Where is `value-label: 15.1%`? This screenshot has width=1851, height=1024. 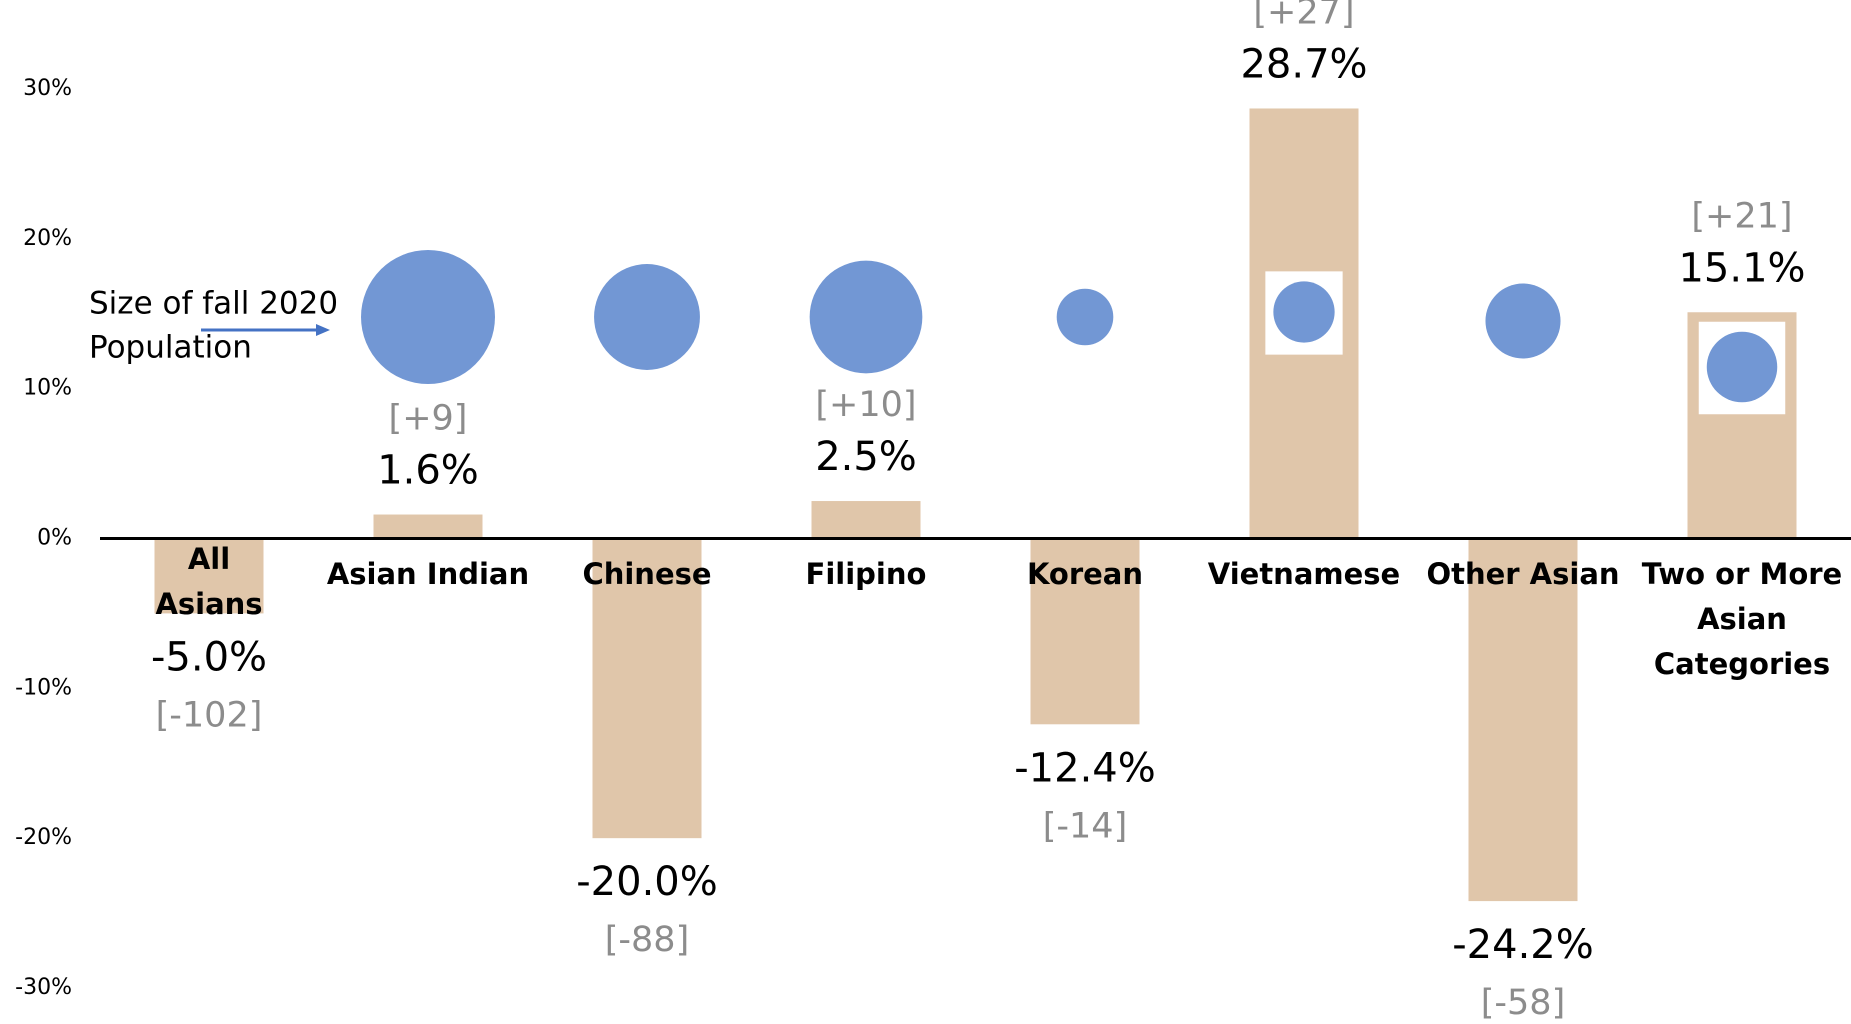 value-label: 15.1% is located at coordinates (1741, 268).